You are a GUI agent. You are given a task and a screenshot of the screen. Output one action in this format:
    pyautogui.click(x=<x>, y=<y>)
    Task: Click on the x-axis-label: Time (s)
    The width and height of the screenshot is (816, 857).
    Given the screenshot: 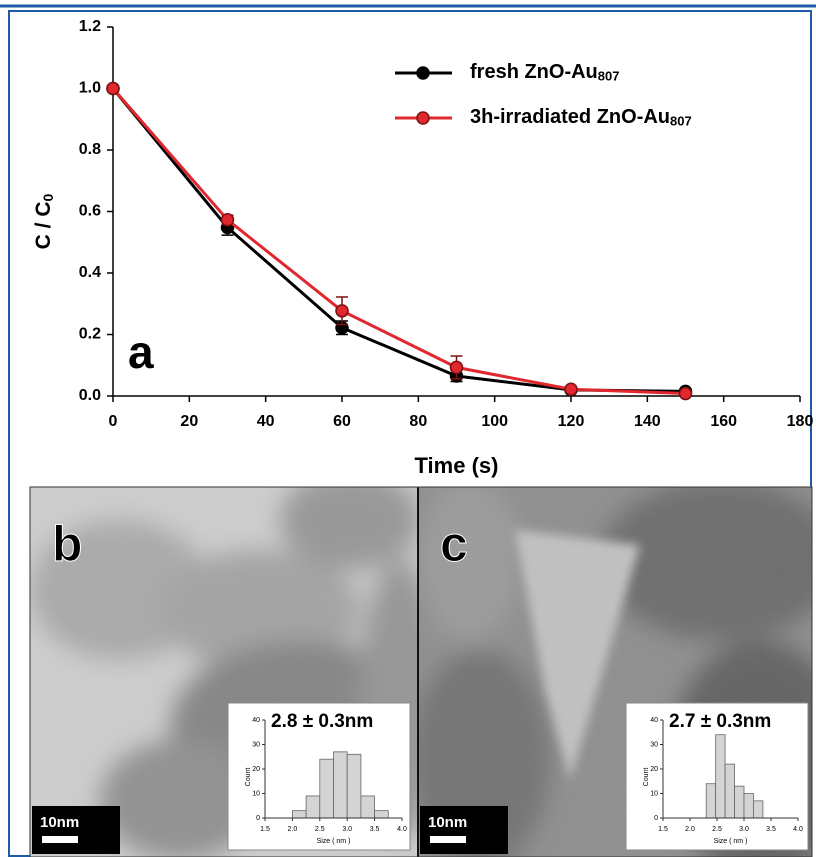 What is the action you would take?
    pyautogui.click(x=457, y=465)
    